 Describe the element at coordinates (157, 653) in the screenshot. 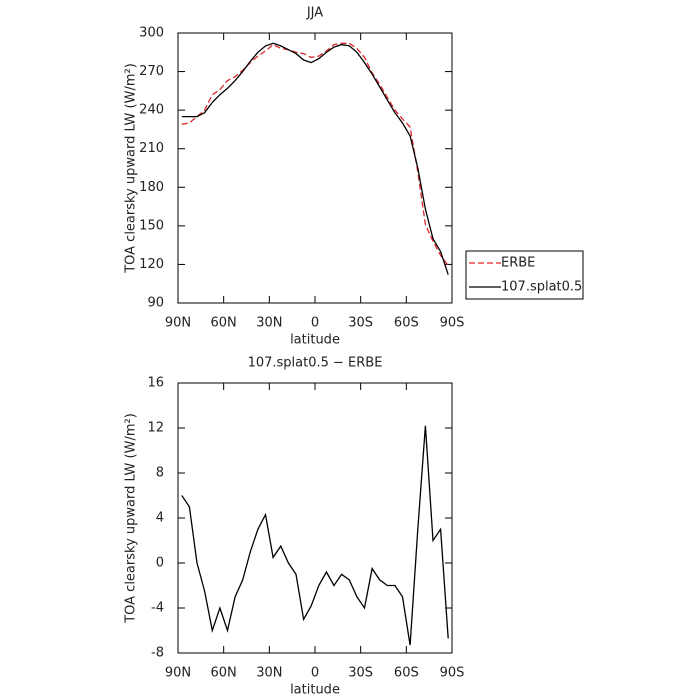

I see `y-tick-label: -8` at that location.